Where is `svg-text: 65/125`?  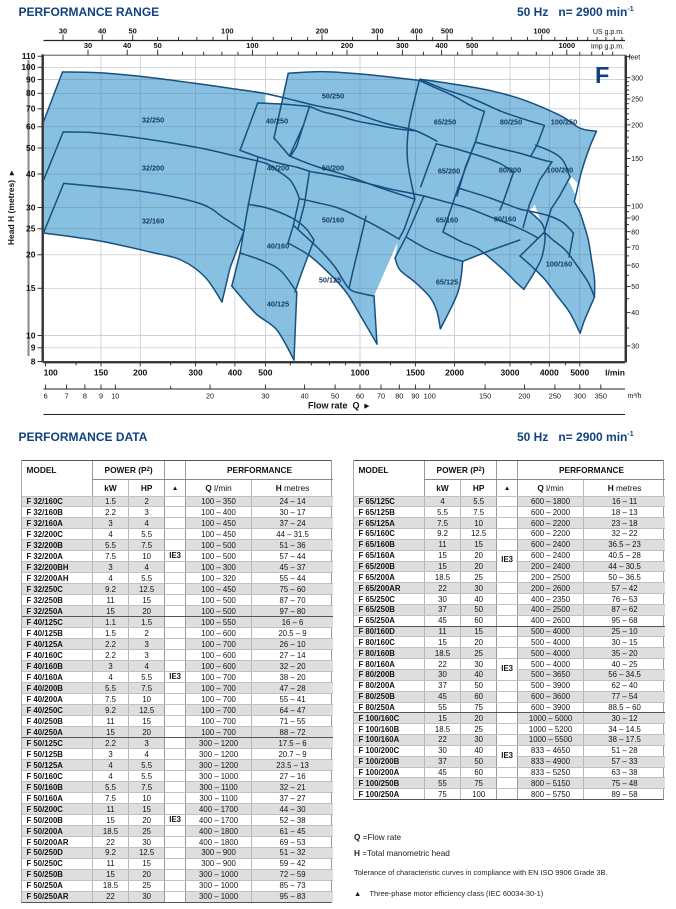 svg-text: 65/125 is located at coordinates (447, 282).